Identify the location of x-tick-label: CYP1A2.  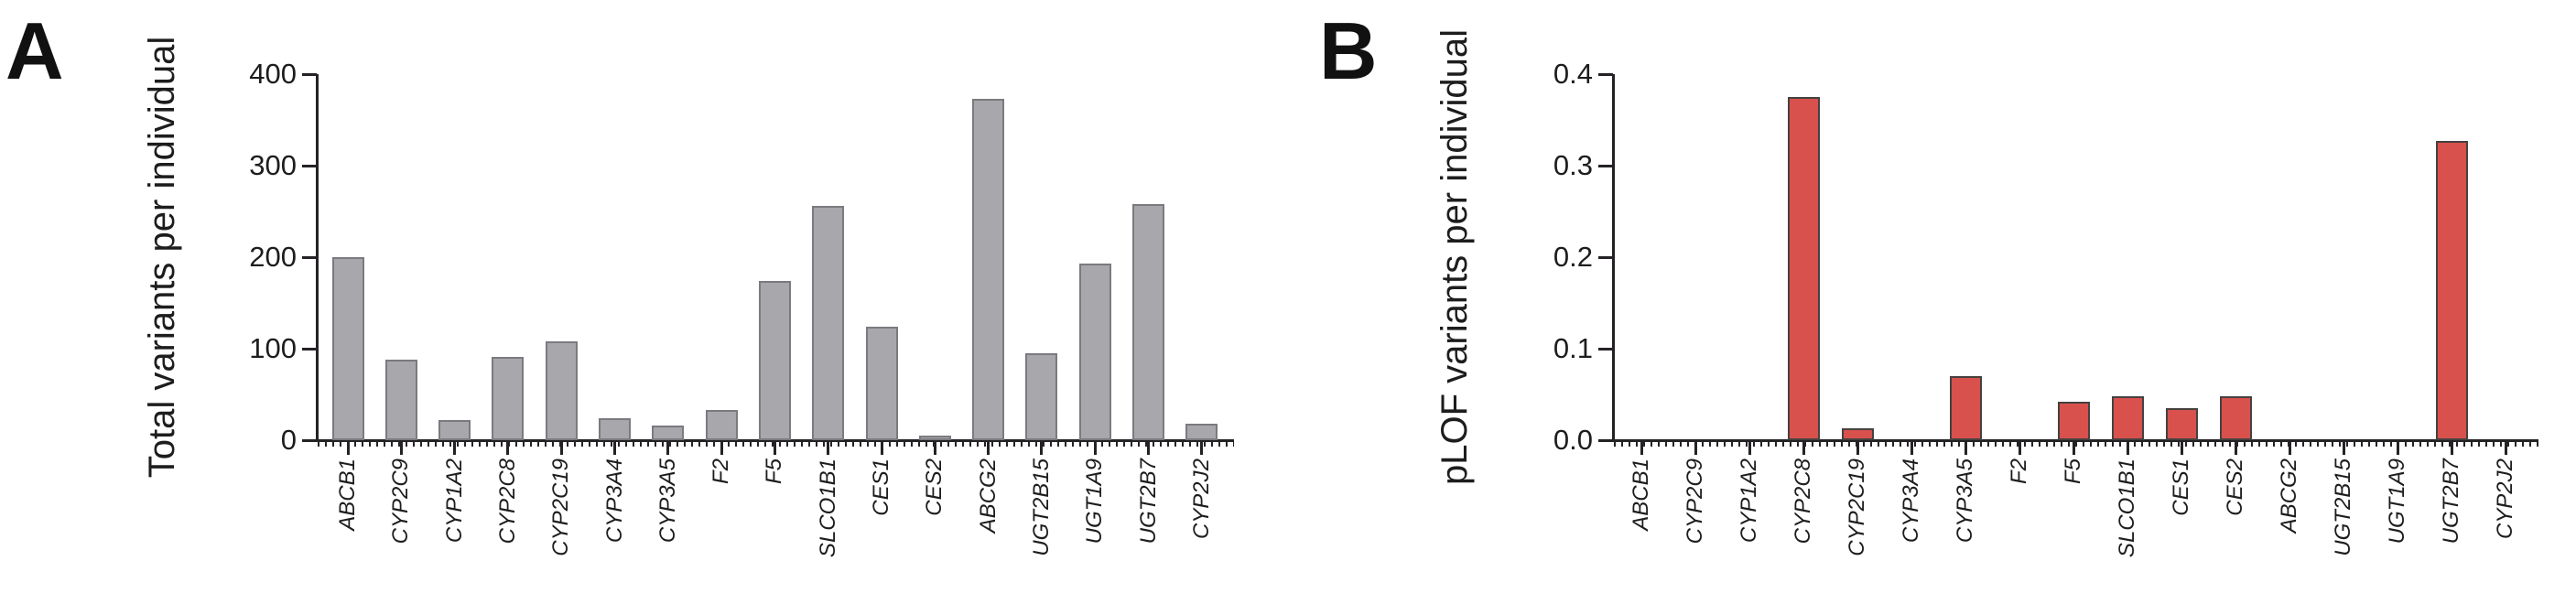
(1749, 501).